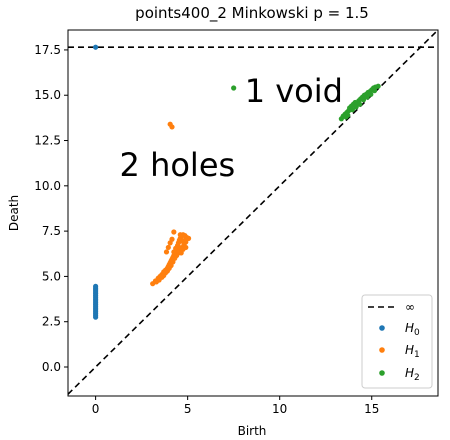 This screenshot has width=450, height=440. Describe the element at coordinates (51, 367) in the screenshot. I see `y-tick-label: 0.0` at that location.